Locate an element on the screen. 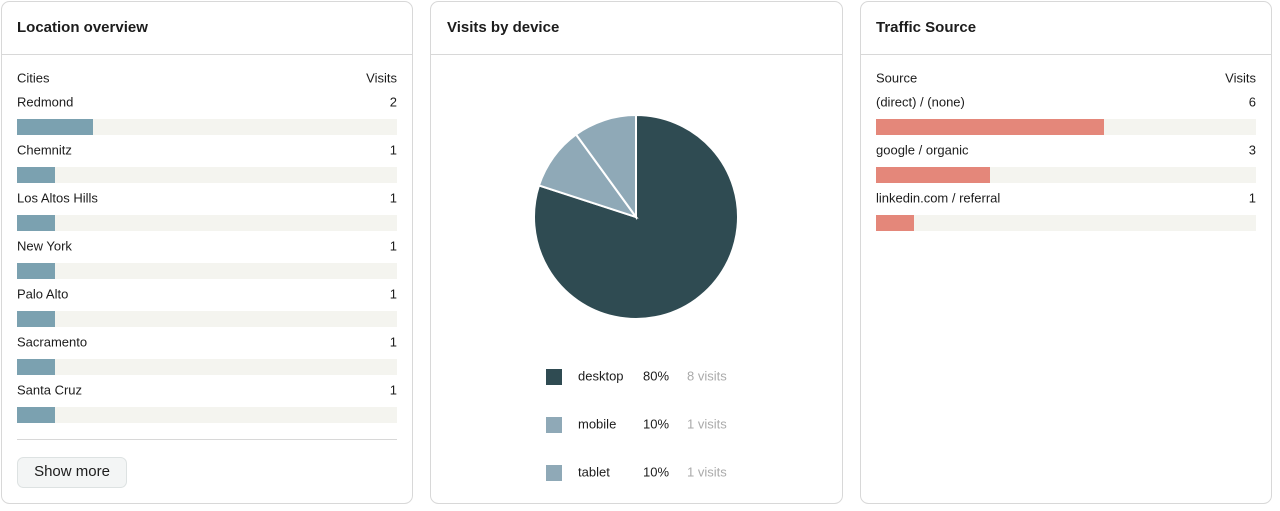  legend-label: mobile is located at coordinates (597, 423).